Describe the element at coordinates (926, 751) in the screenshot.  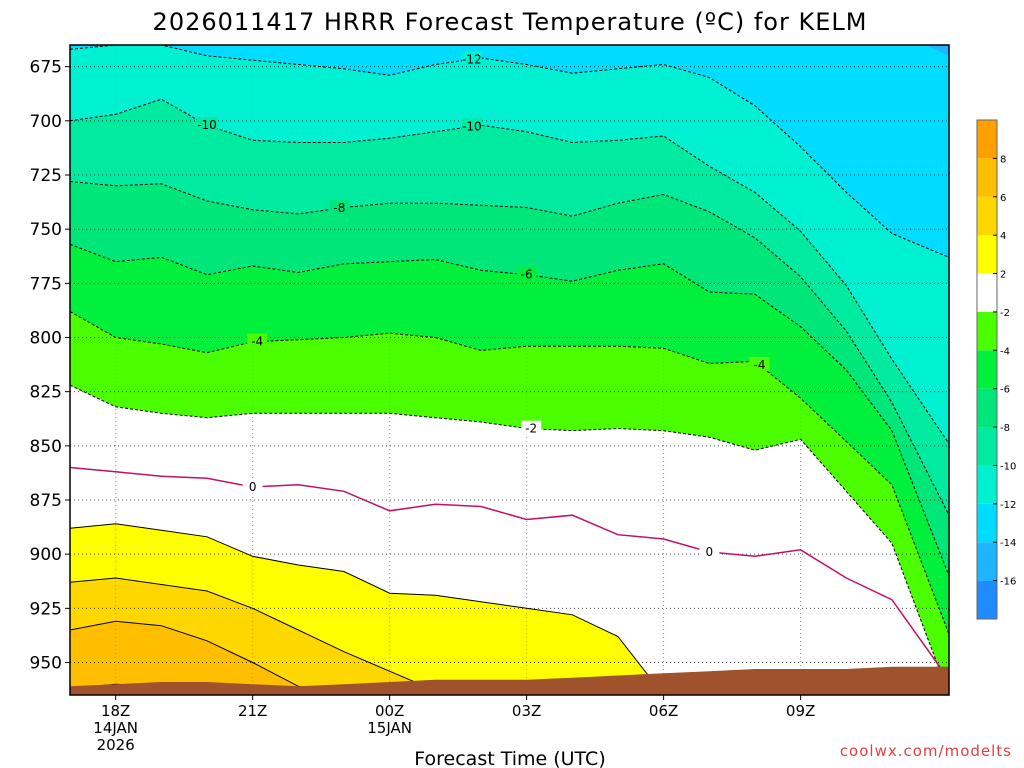
I see `credit-link: coolwx.com/modelts` at that location.